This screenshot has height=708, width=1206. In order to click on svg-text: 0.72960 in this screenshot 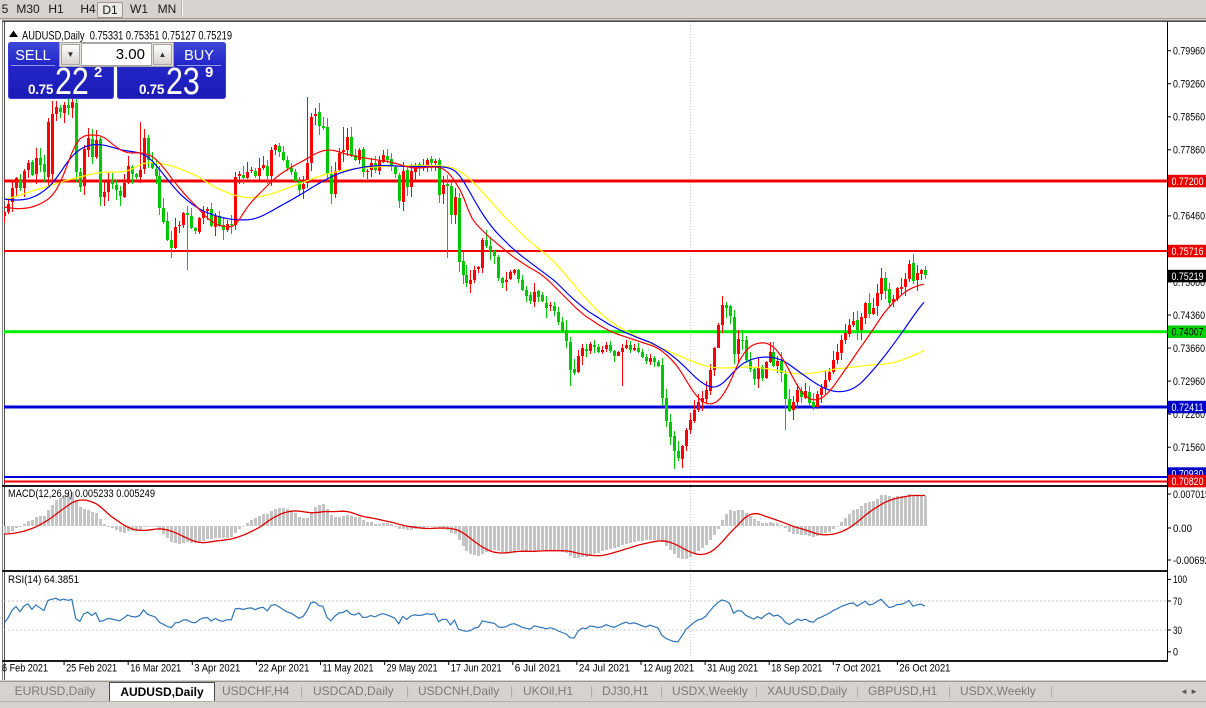, I will do `click(1189, 382)`.